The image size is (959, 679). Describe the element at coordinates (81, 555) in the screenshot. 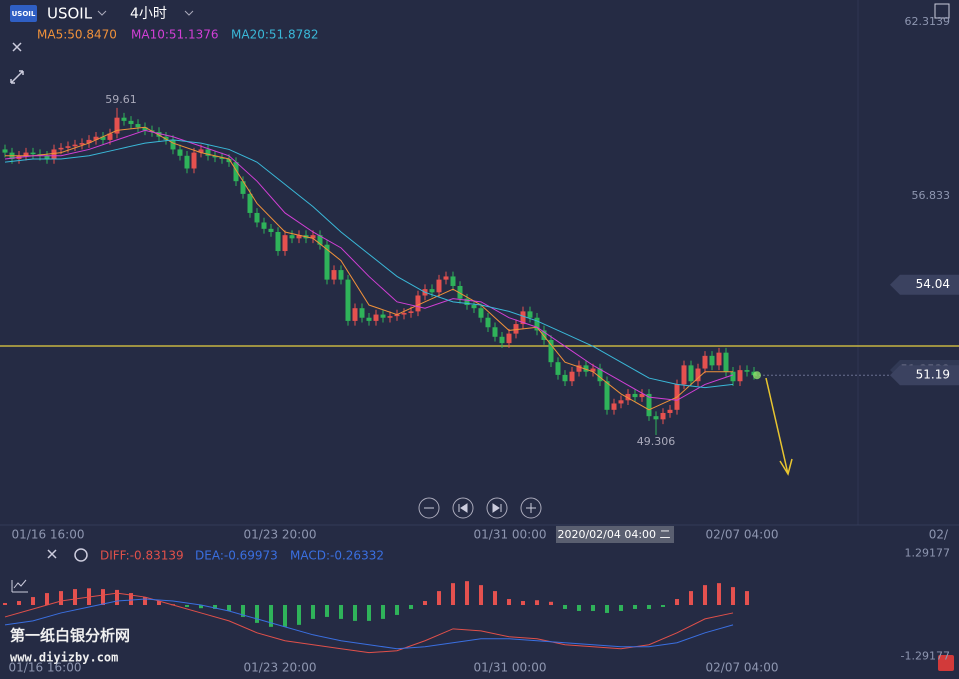

I see `settings-icon` at that location.